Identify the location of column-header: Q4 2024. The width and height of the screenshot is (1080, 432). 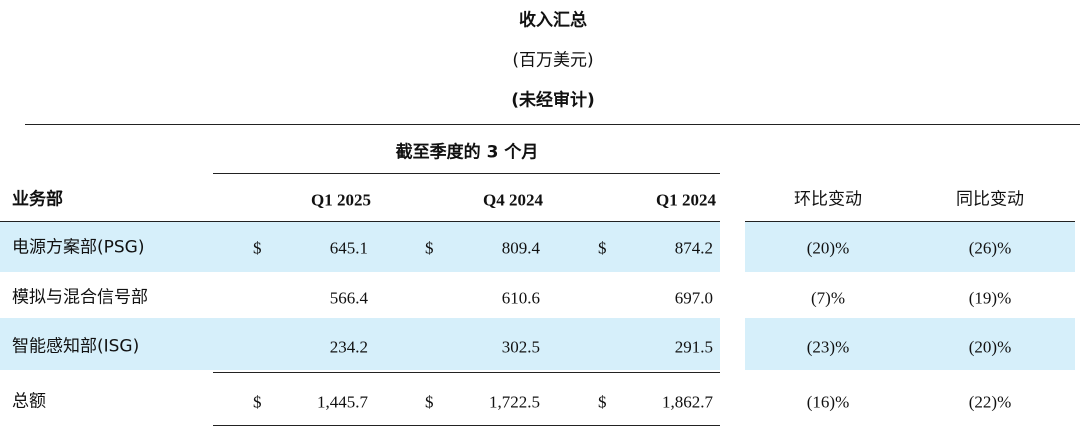
(513, 200).